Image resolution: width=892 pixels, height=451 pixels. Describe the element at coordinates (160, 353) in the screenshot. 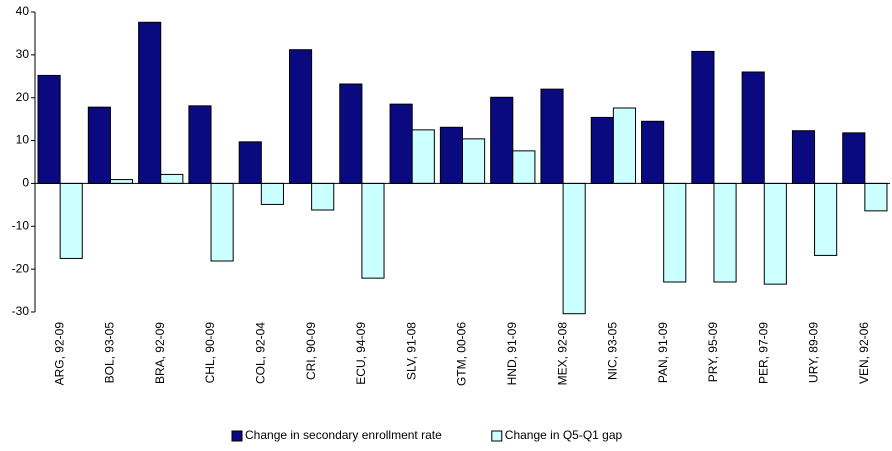

I see `x-tick-label: BRA, 92-09` at that location.